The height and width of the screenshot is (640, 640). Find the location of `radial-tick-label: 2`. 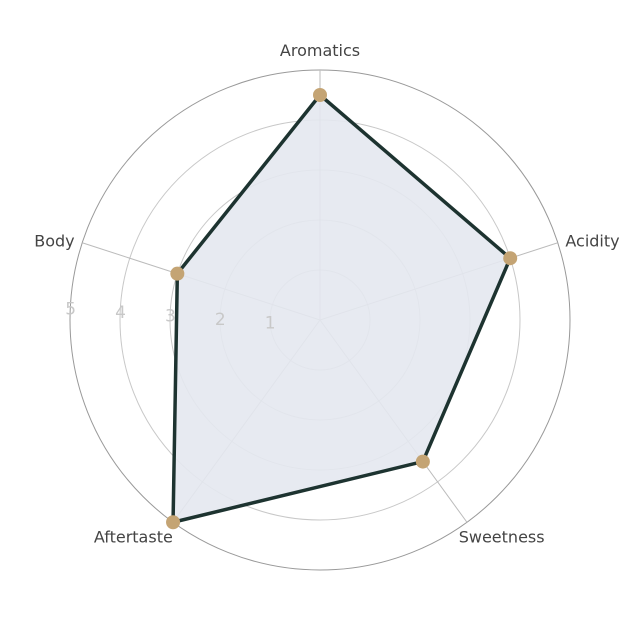

radial-tick-label: 2 is located at coordinates (220, 320).